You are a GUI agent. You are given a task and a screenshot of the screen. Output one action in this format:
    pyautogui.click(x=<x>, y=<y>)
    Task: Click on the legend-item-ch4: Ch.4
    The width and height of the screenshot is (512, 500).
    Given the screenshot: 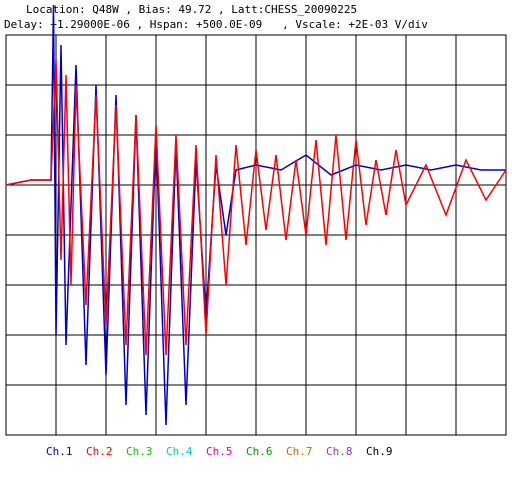 What is the action you would take?
    pyautogui.click(x=179, y=451)
    